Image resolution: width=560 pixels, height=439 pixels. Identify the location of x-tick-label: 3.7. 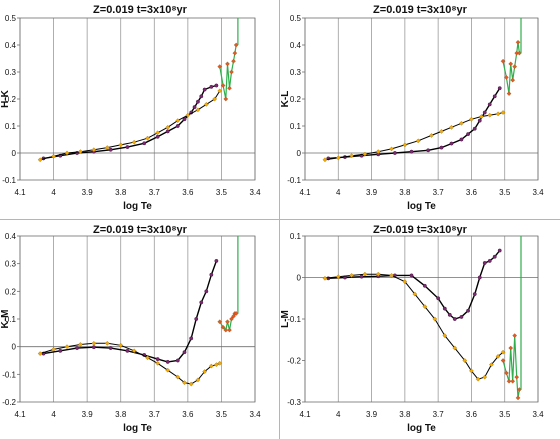
(155, 192).